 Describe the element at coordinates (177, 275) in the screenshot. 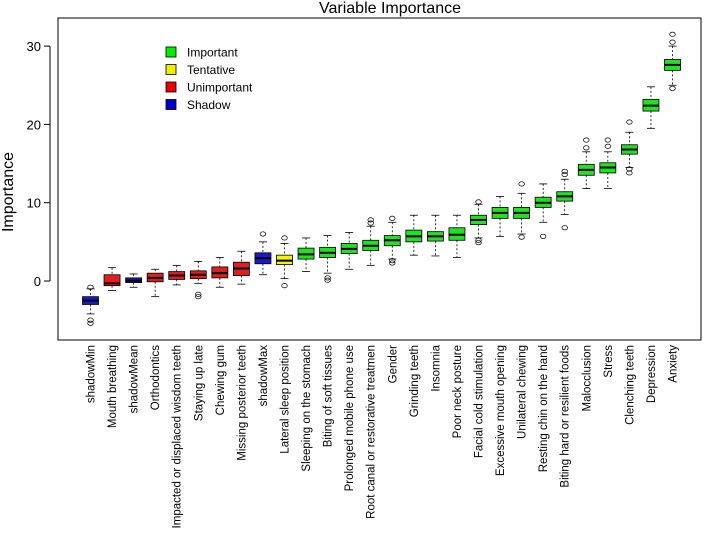

I see `box-impacted-or-displaced-wisdom-teeth` at that location.